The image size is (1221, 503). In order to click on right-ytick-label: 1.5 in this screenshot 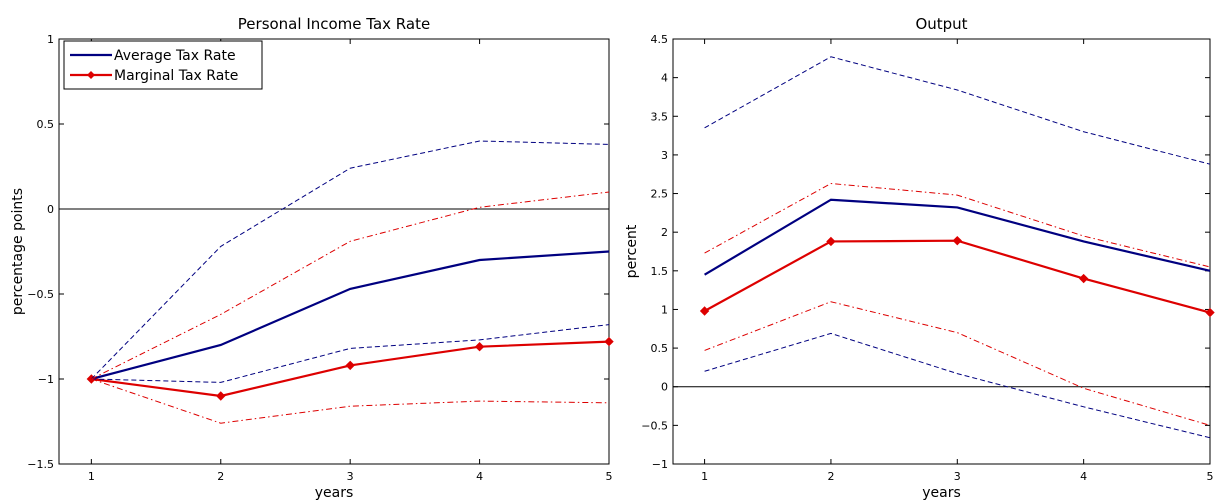, I will do `click(660, 271)`.